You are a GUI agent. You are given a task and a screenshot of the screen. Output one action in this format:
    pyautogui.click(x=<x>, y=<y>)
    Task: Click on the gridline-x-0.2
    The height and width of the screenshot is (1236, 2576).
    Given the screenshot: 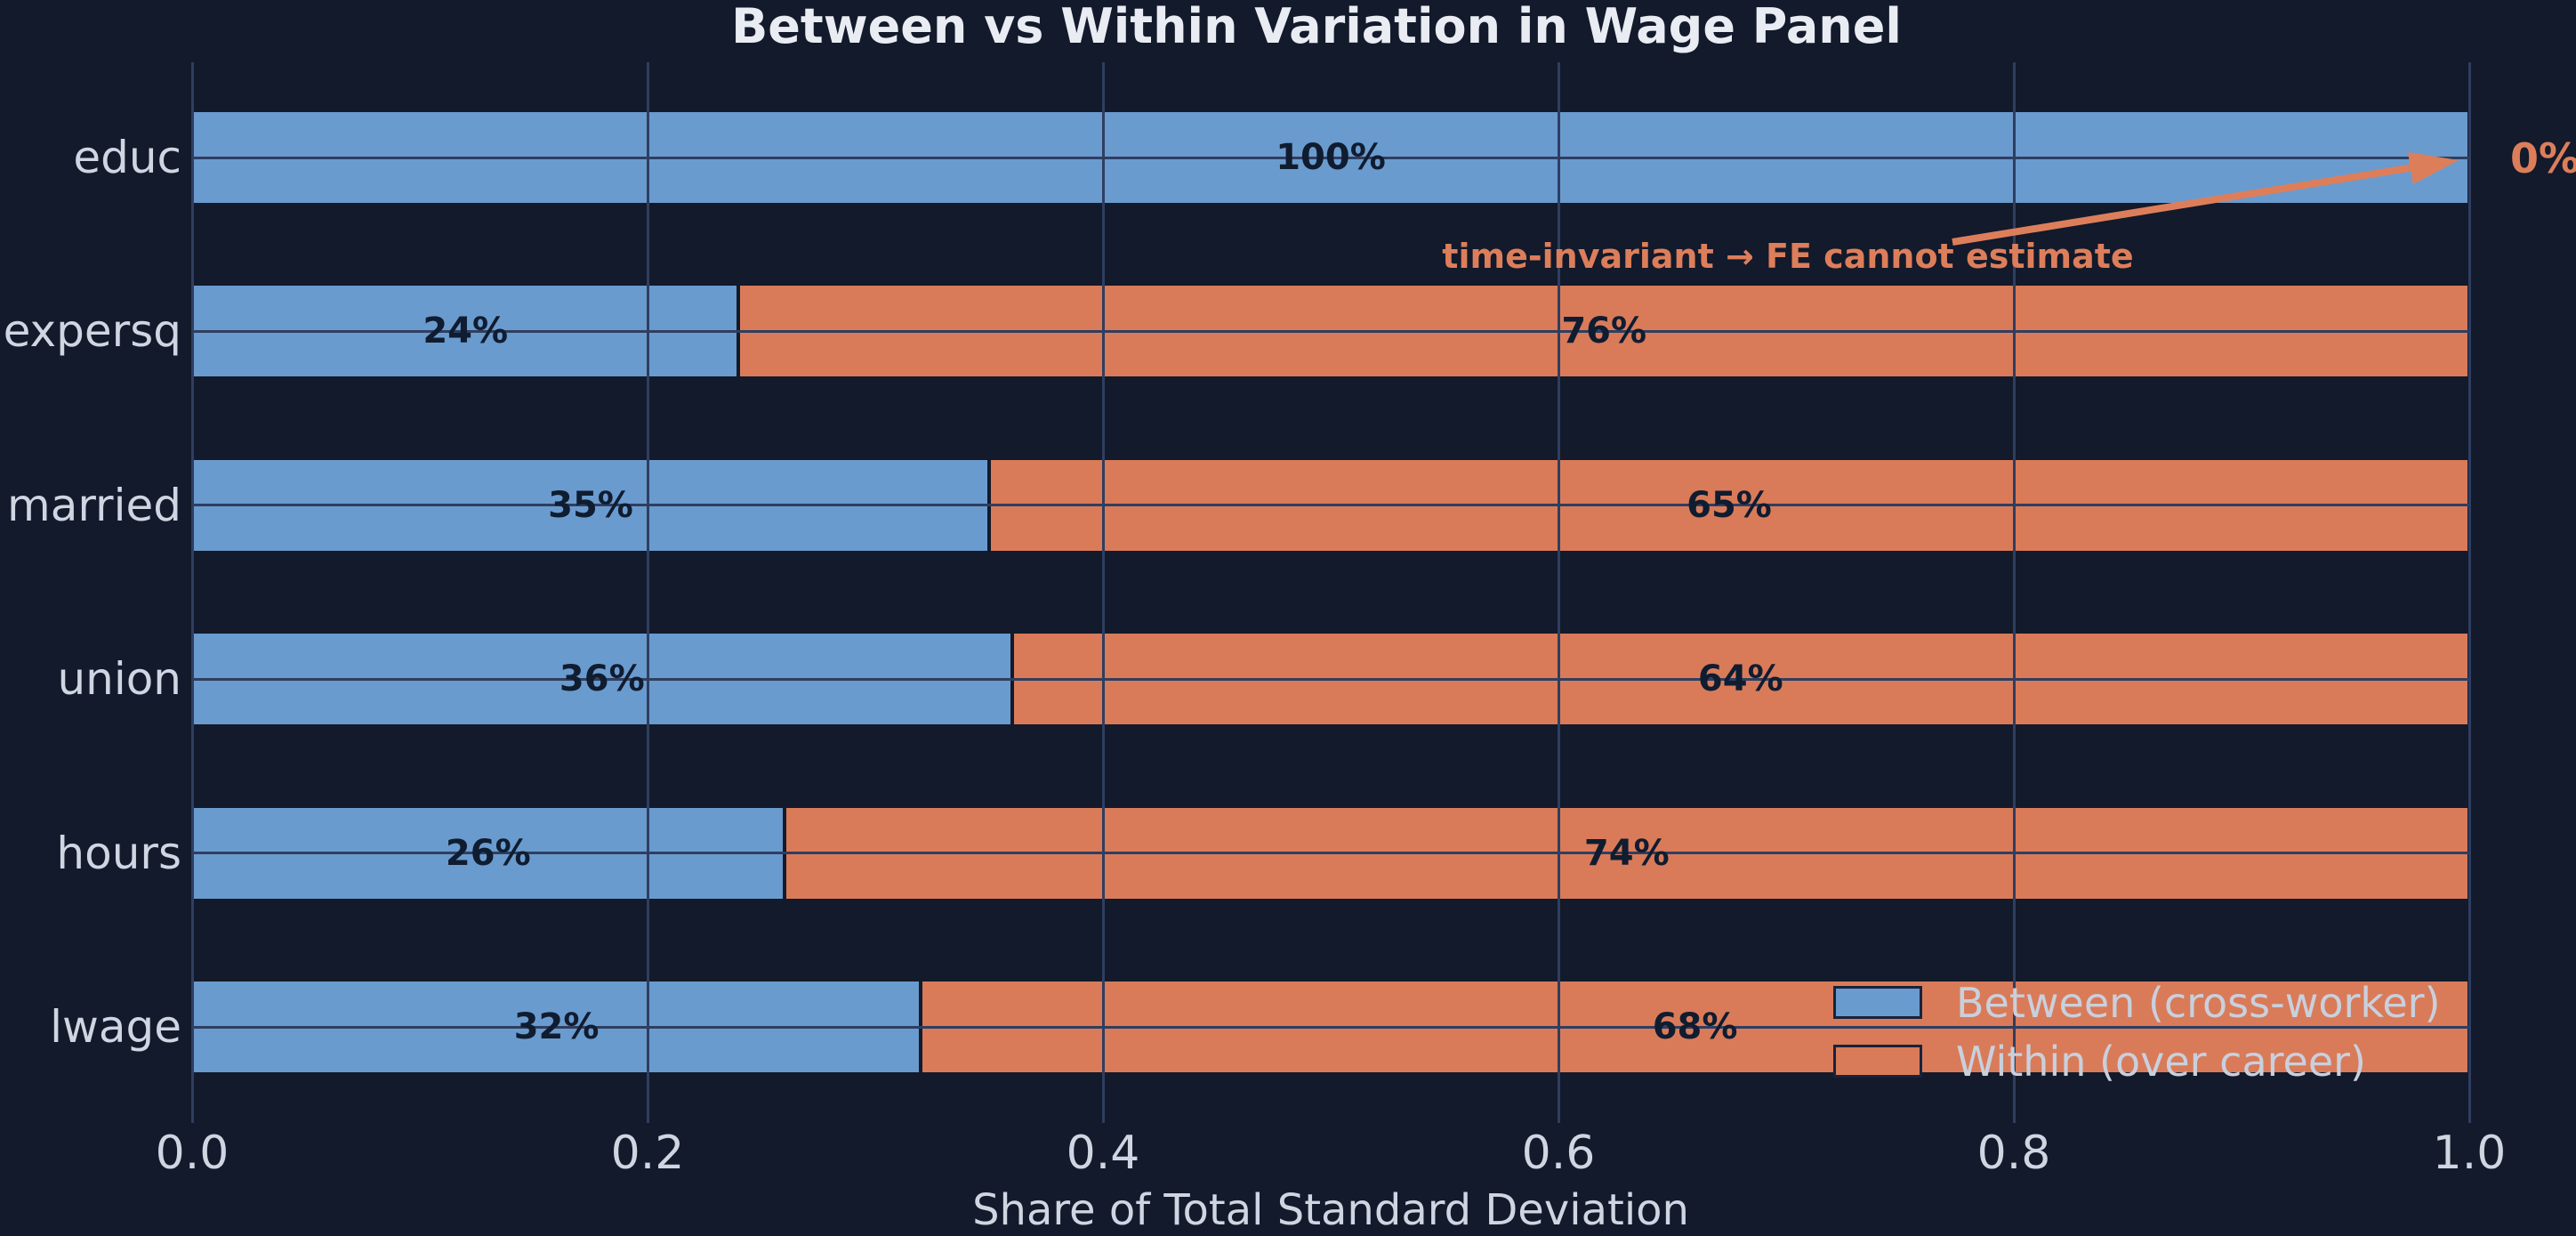 What is the action you would take?
    pyautogui.click(x=647, y=592)
    